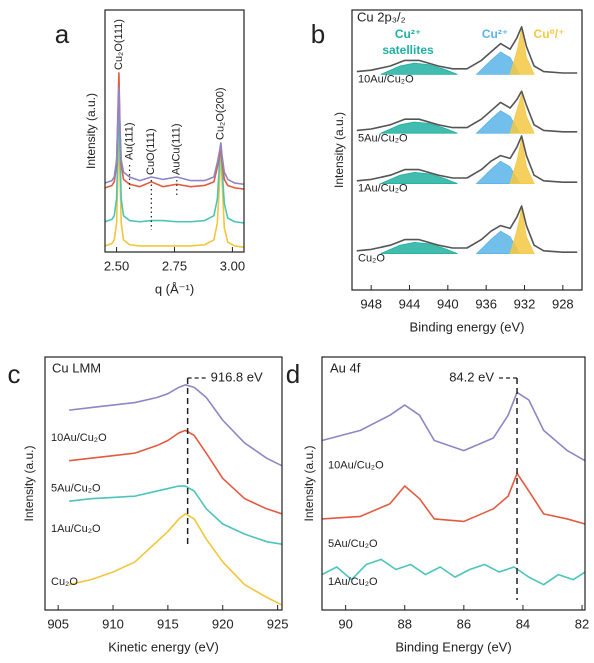 The height and width of the screenshot is (663, 594). Describe the element at coordinates (223, 623) in the screenshot. I see `x-tick-label: 920` at that location.